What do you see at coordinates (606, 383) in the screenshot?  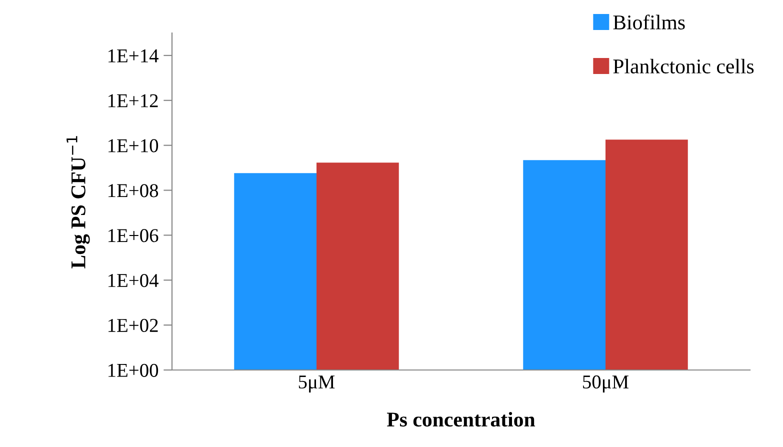 I see `x-tick-label: 50μM` at bounding box center [606, 383].